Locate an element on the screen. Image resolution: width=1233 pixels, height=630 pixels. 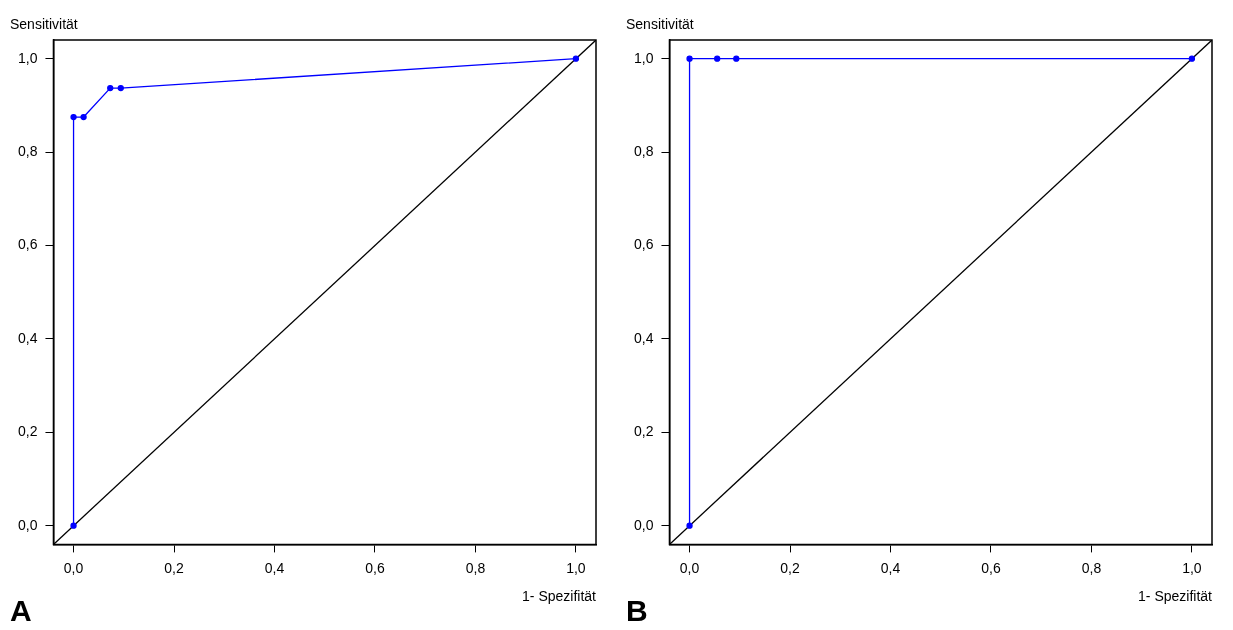
text: A is located at coordinates (21, 611).